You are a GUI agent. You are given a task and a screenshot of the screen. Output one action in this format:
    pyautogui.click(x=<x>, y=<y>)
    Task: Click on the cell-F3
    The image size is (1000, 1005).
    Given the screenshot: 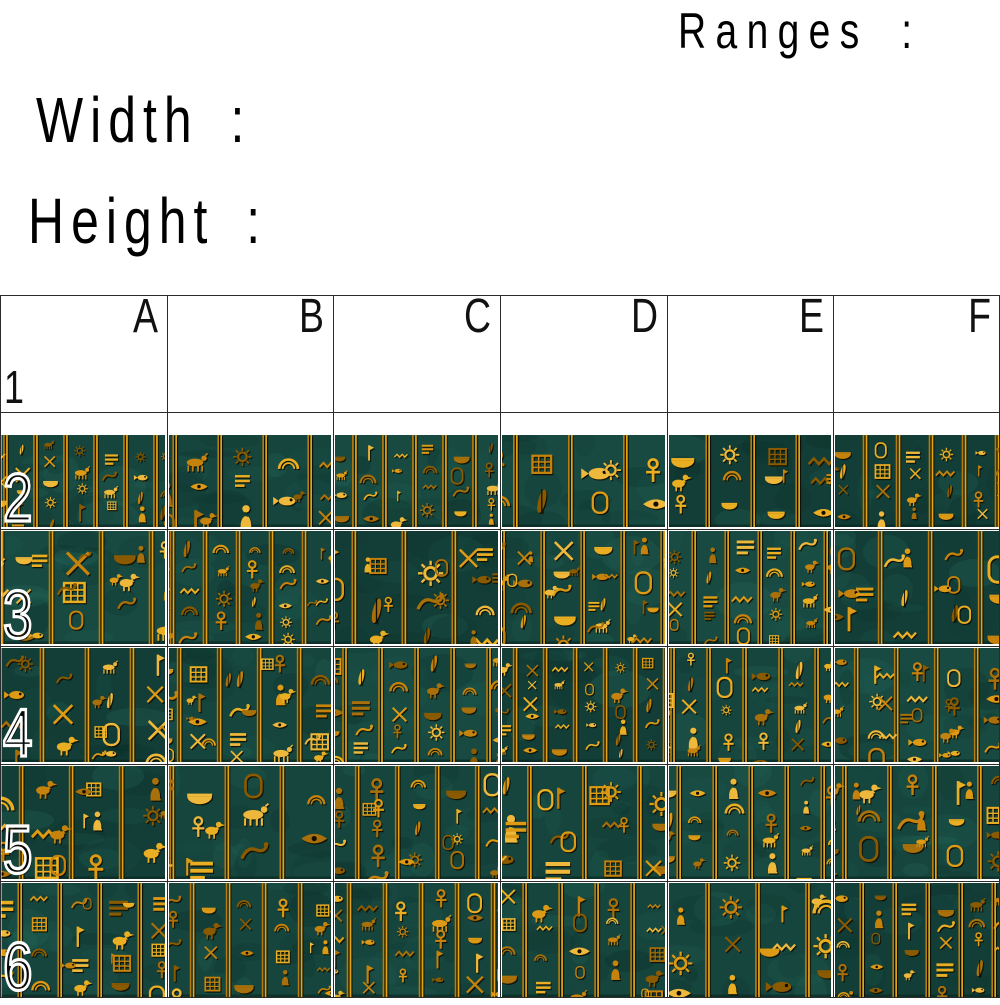 What is the action you would take?
    pyautogui.click(x=916, y=587)
    